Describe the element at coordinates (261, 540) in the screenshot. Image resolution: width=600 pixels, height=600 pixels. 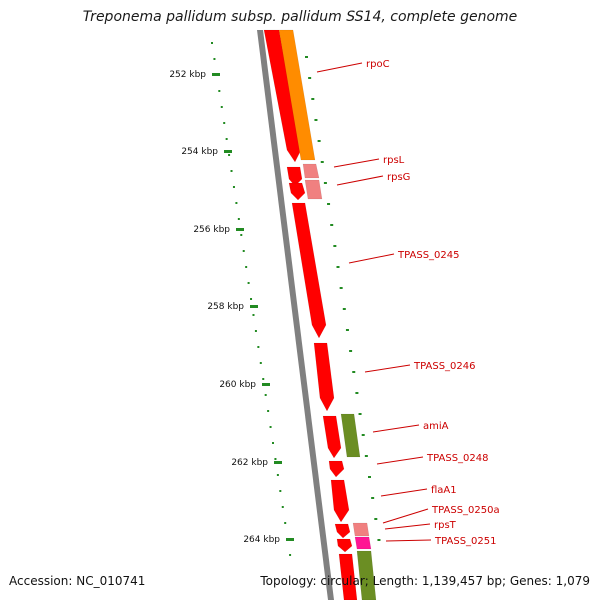
I see `tick-label: 264 kbp` at that location.